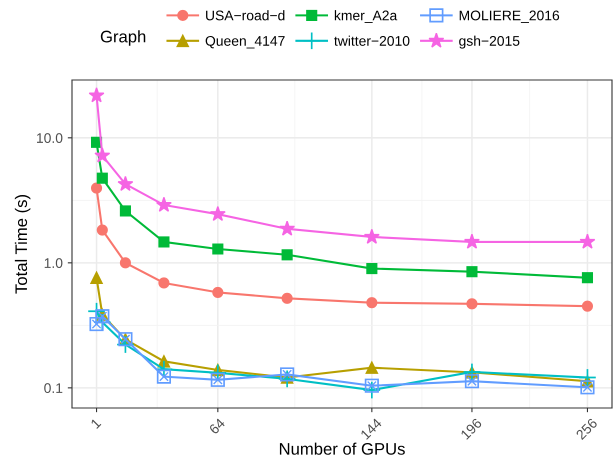 The width and height of the screenshot is (615, 464). What do you see at coordinates (217, 426) in the screenshot?
I see `x-tick-label: 64` at bounding box center [217, 426].